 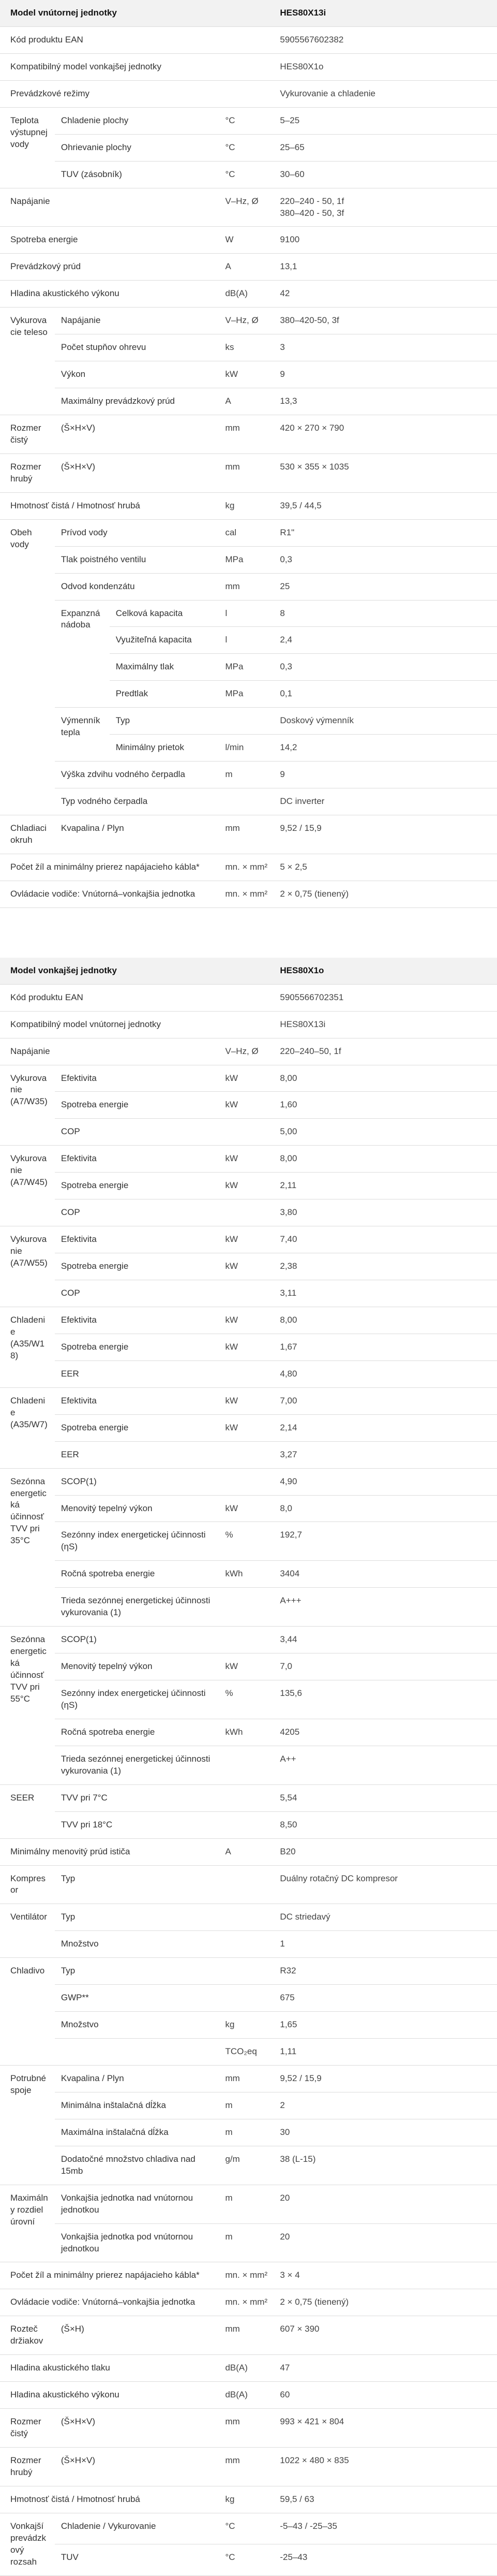 What do you see at coordinates (249, 1294) in the screenshot?
I see `spec-row: COP 3,11` at bounding box center [249, 1294].